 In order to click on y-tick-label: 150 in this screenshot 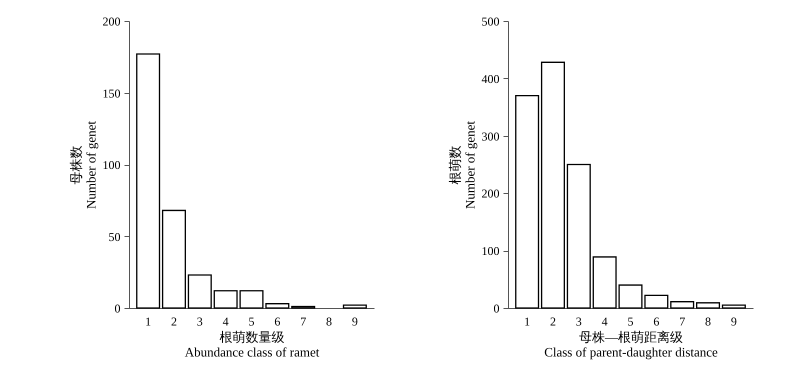, I will do `click(111, 93)`.